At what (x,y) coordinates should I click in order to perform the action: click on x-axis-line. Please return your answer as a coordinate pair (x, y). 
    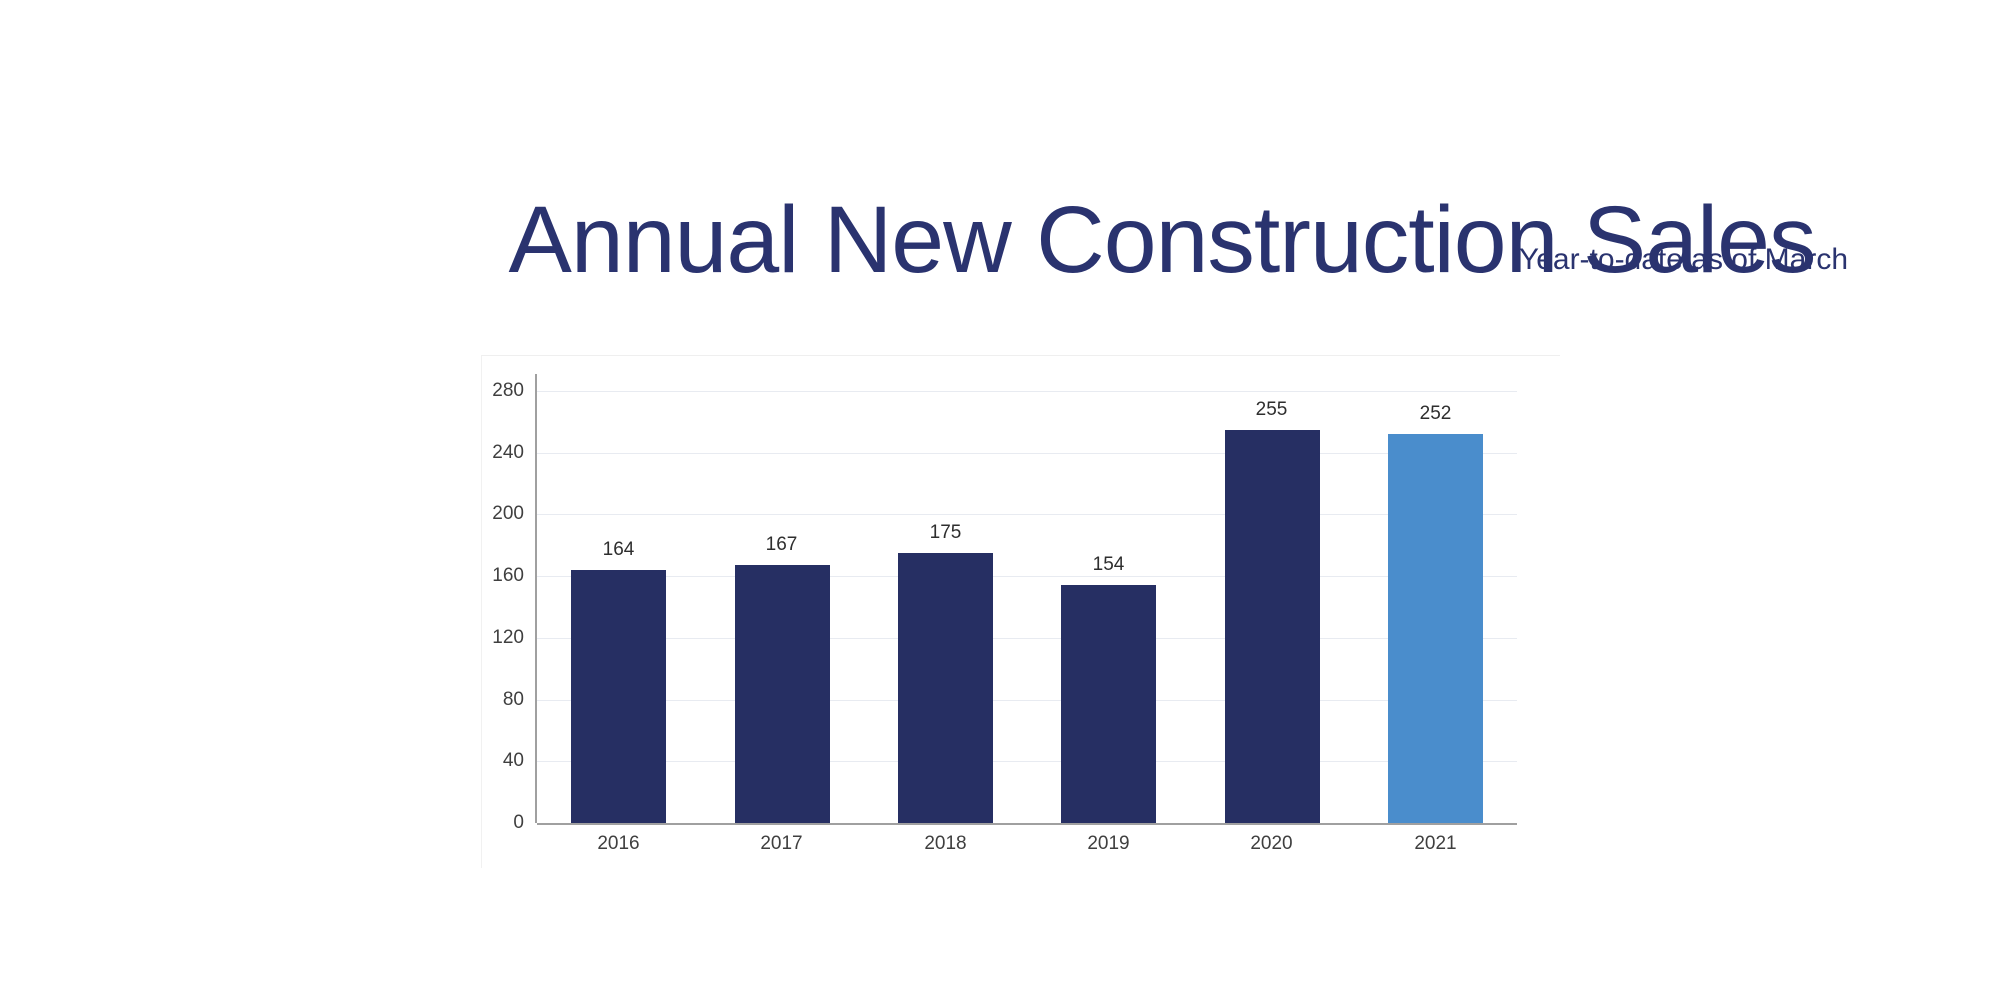
    Looking at the image, I should click on (1027, 824).